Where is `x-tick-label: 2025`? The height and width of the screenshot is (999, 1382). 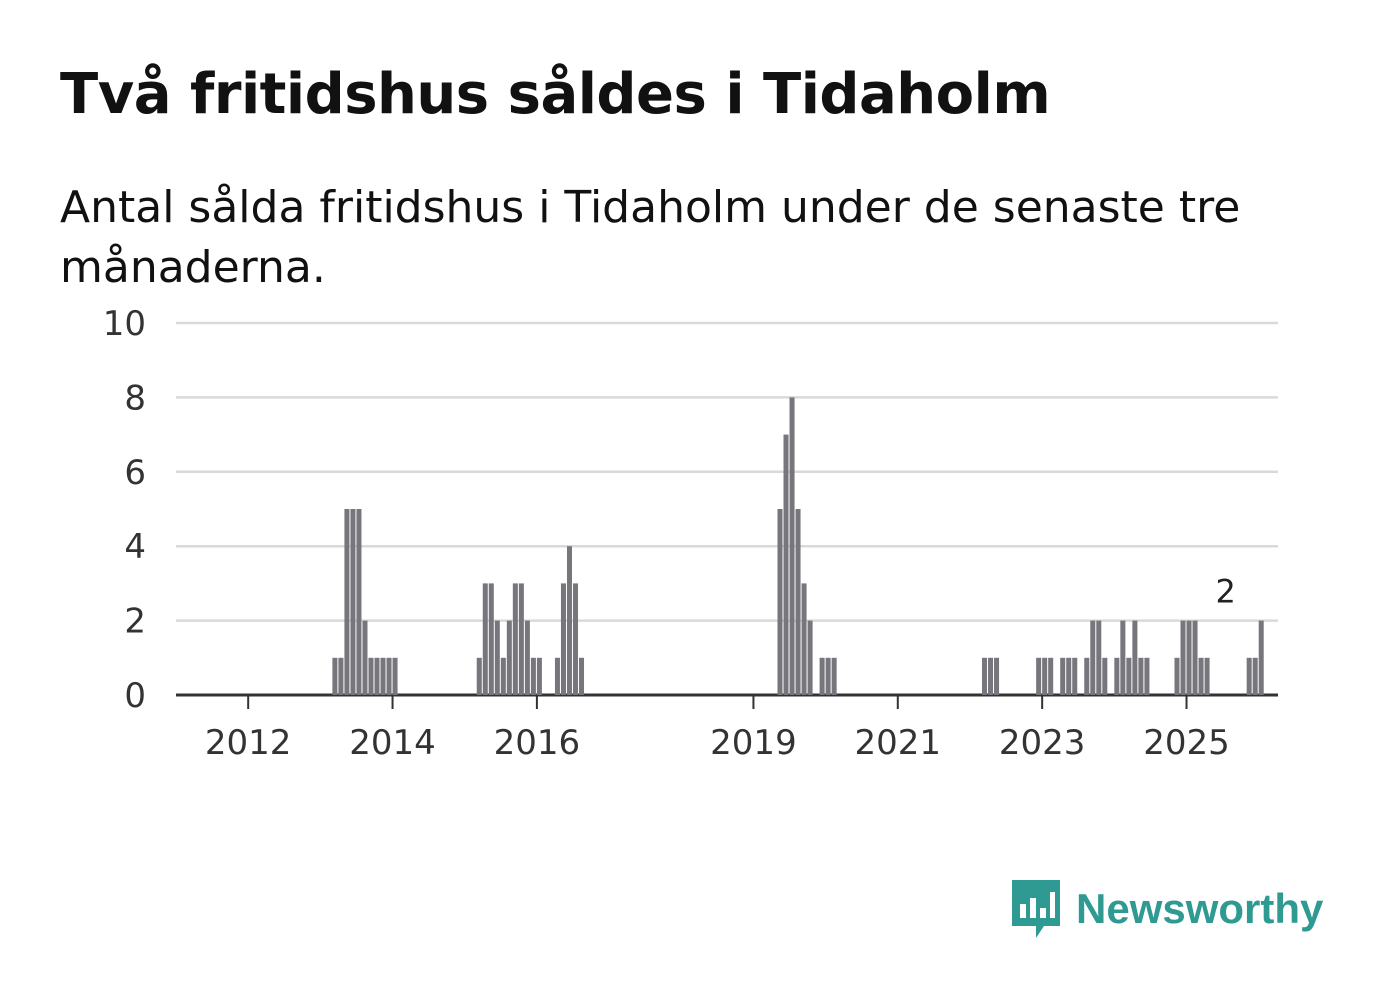
x-tick-label: 2025 is located at coordinates (1186, 743).